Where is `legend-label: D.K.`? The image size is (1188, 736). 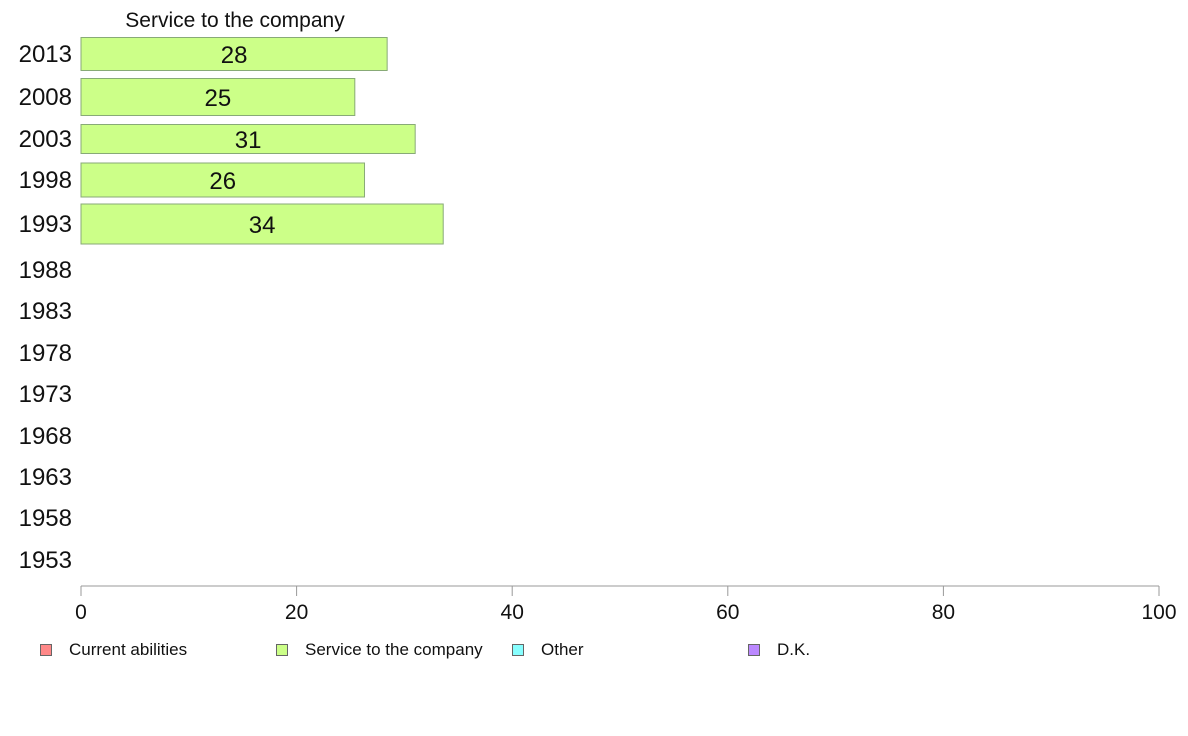 legend-label: D.K. is located at coordinates (794, 649).